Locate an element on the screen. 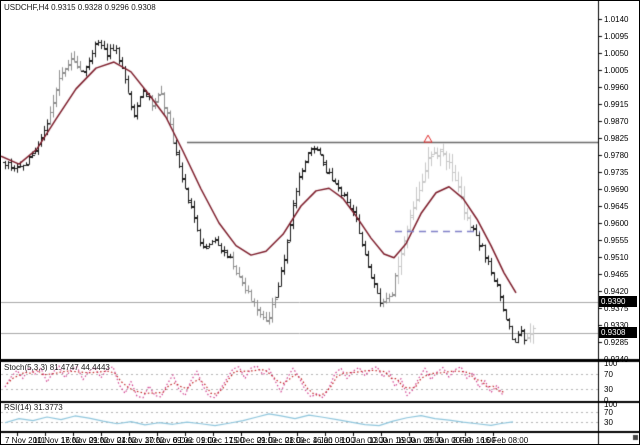  time-axis-label: 16 Feb 08:00 is located at coordinates (505, 440).